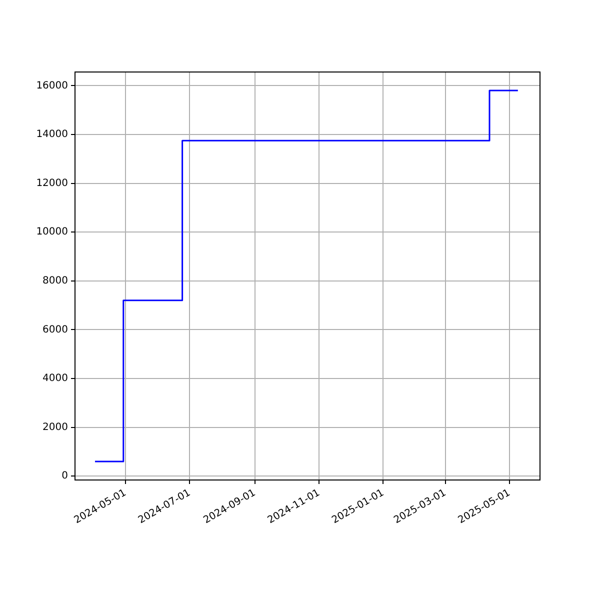  I want to click on y-tick-label: 16000, so click(52, 86).